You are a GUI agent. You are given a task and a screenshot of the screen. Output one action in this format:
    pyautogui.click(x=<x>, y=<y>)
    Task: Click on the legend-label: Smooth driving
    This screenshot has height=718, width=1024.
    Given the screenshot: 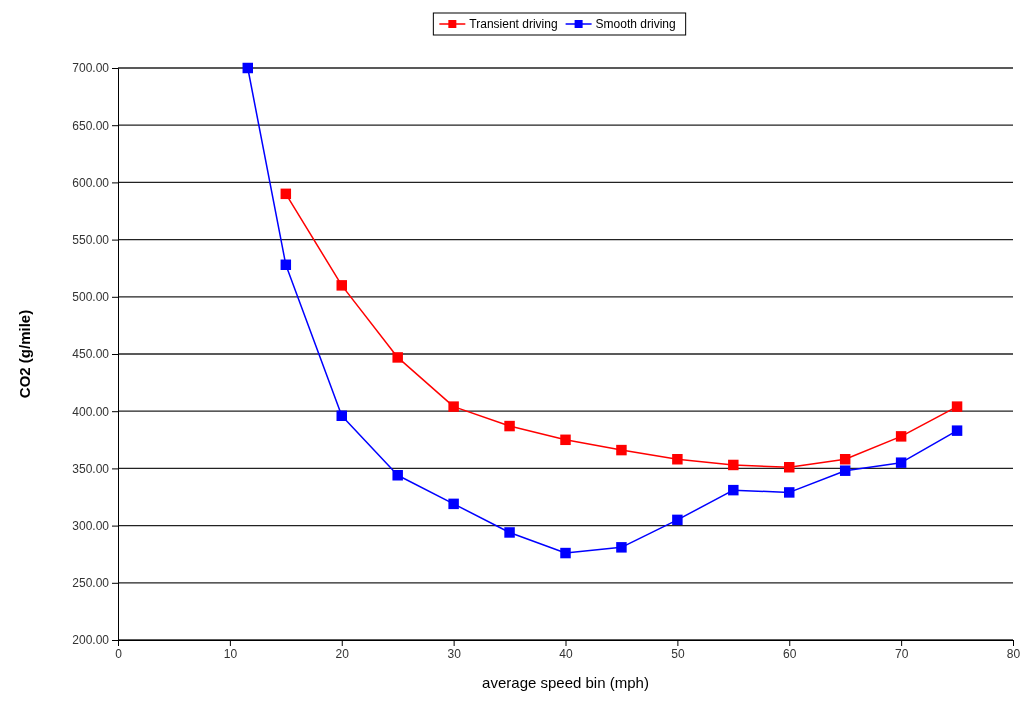 What is the action you would take?
    pyautogui.click(x=635, y=24)
    